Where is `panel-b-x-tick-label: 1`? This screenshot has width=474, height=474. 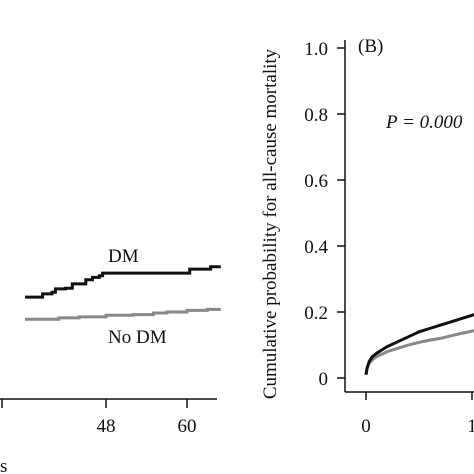 panel-b-x-tick-label: 1 is located at coordinates (470, 426).